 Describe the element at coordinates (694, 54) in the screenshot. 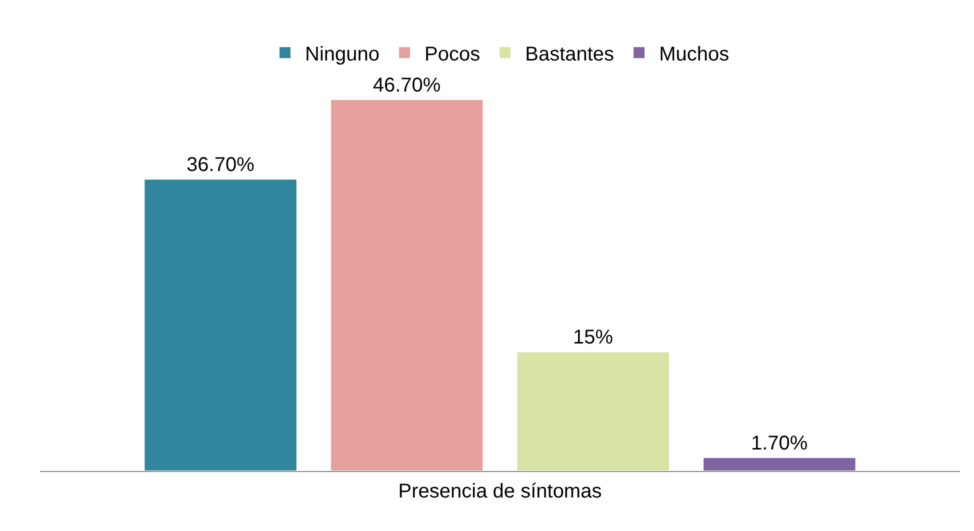

I see `legend-label: Muchos` at that location.